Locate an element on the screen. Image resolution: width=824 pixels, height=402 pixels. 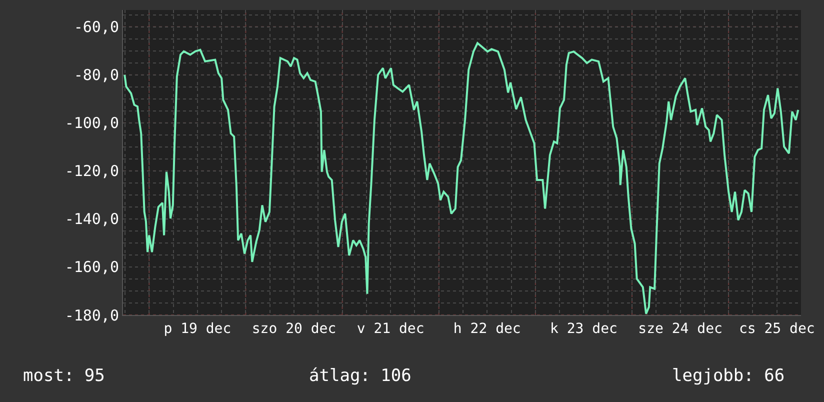
y-tick-label: -140,0 is located at coordinates (91, 219).